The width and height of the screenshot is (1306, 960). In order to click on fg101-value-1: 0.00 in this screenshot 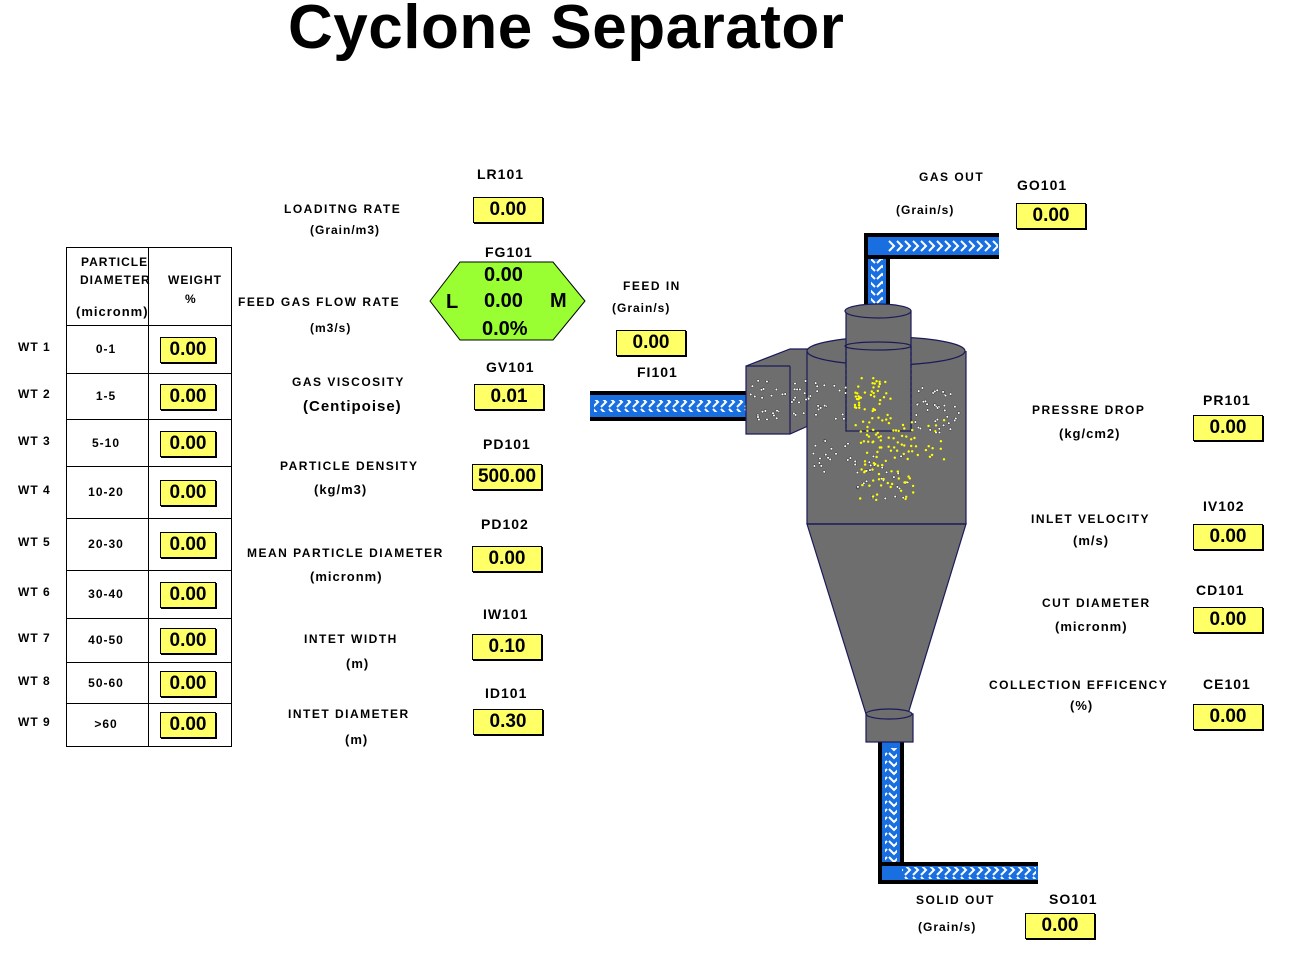, I will do `click(503, 275)`.